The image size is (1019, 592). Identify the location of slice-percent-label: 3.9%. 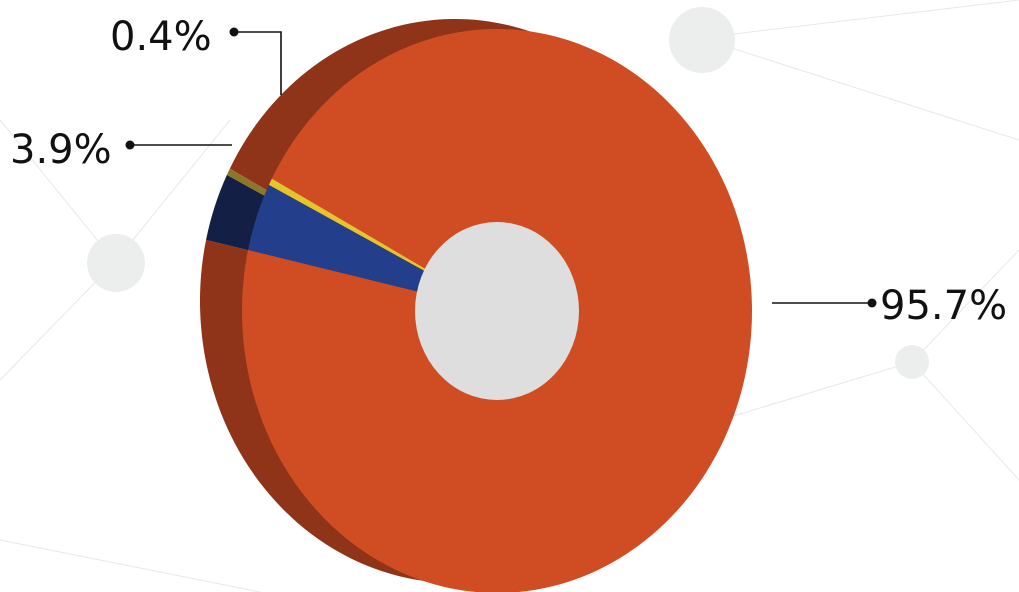
(61, 150).